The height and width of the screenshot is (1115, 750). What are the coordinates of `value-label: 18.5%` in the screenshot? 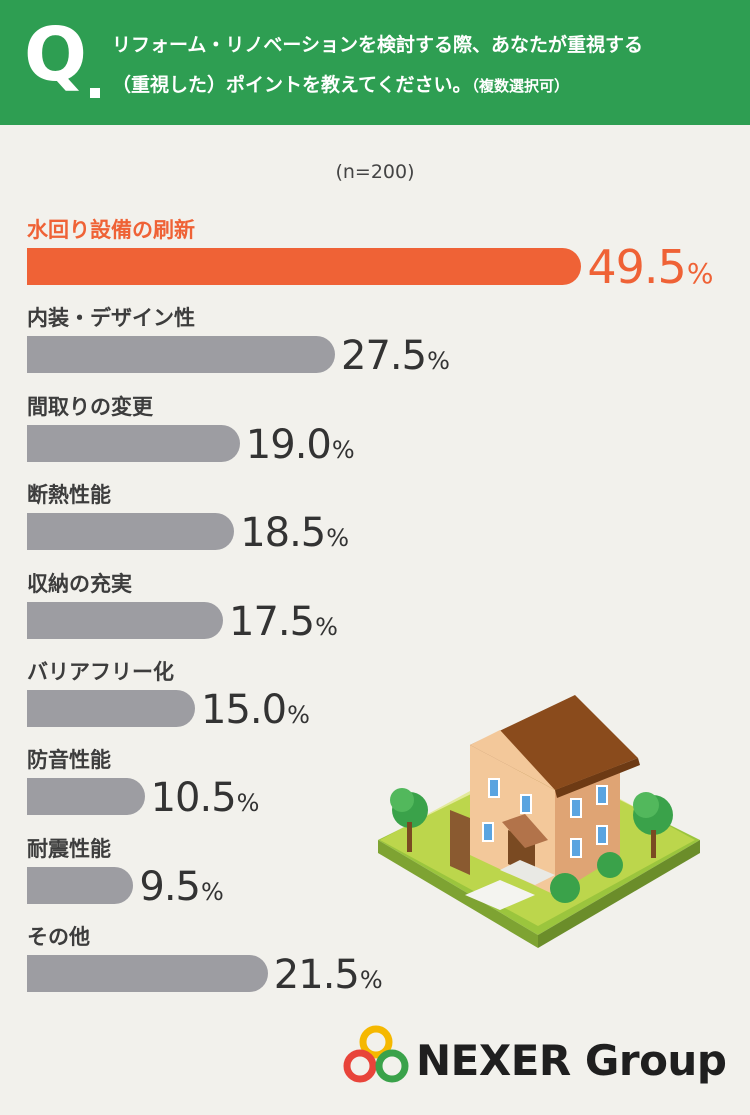 It's located at (294, 533).